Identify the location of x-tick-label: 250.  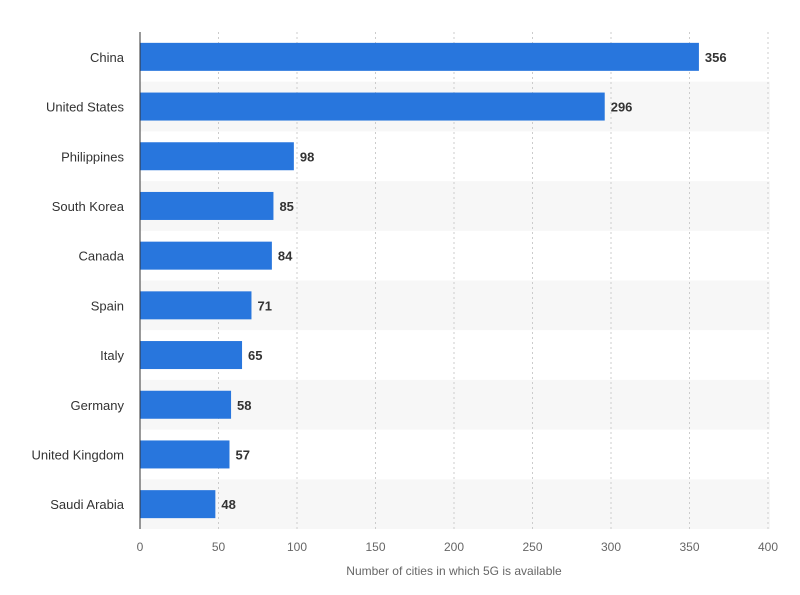
(532, 547).